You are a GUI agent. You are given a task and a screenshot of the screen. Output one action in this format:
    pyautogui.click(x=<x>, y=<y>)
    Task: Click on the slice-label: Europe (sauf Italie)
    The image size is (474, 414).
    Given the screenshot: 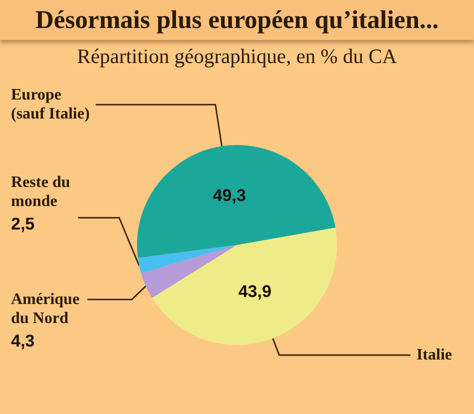 What is the action you would take?
    pyautogui.click(x=50, y=104)
    